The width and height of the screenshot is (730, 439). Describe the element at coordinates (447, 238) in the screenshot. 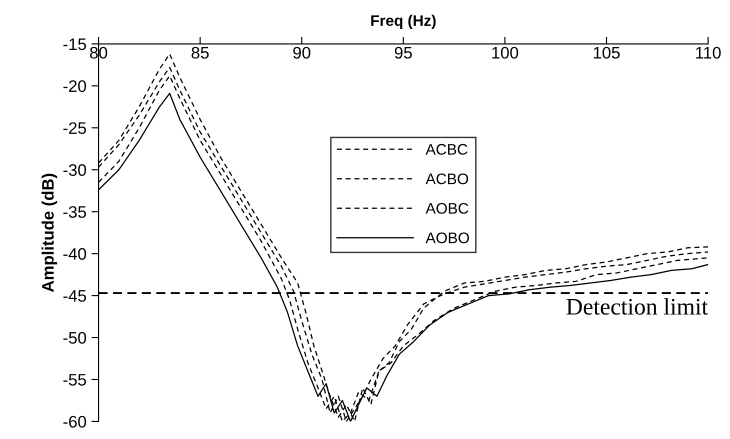

I see `legend-label: AOBO` at that location.